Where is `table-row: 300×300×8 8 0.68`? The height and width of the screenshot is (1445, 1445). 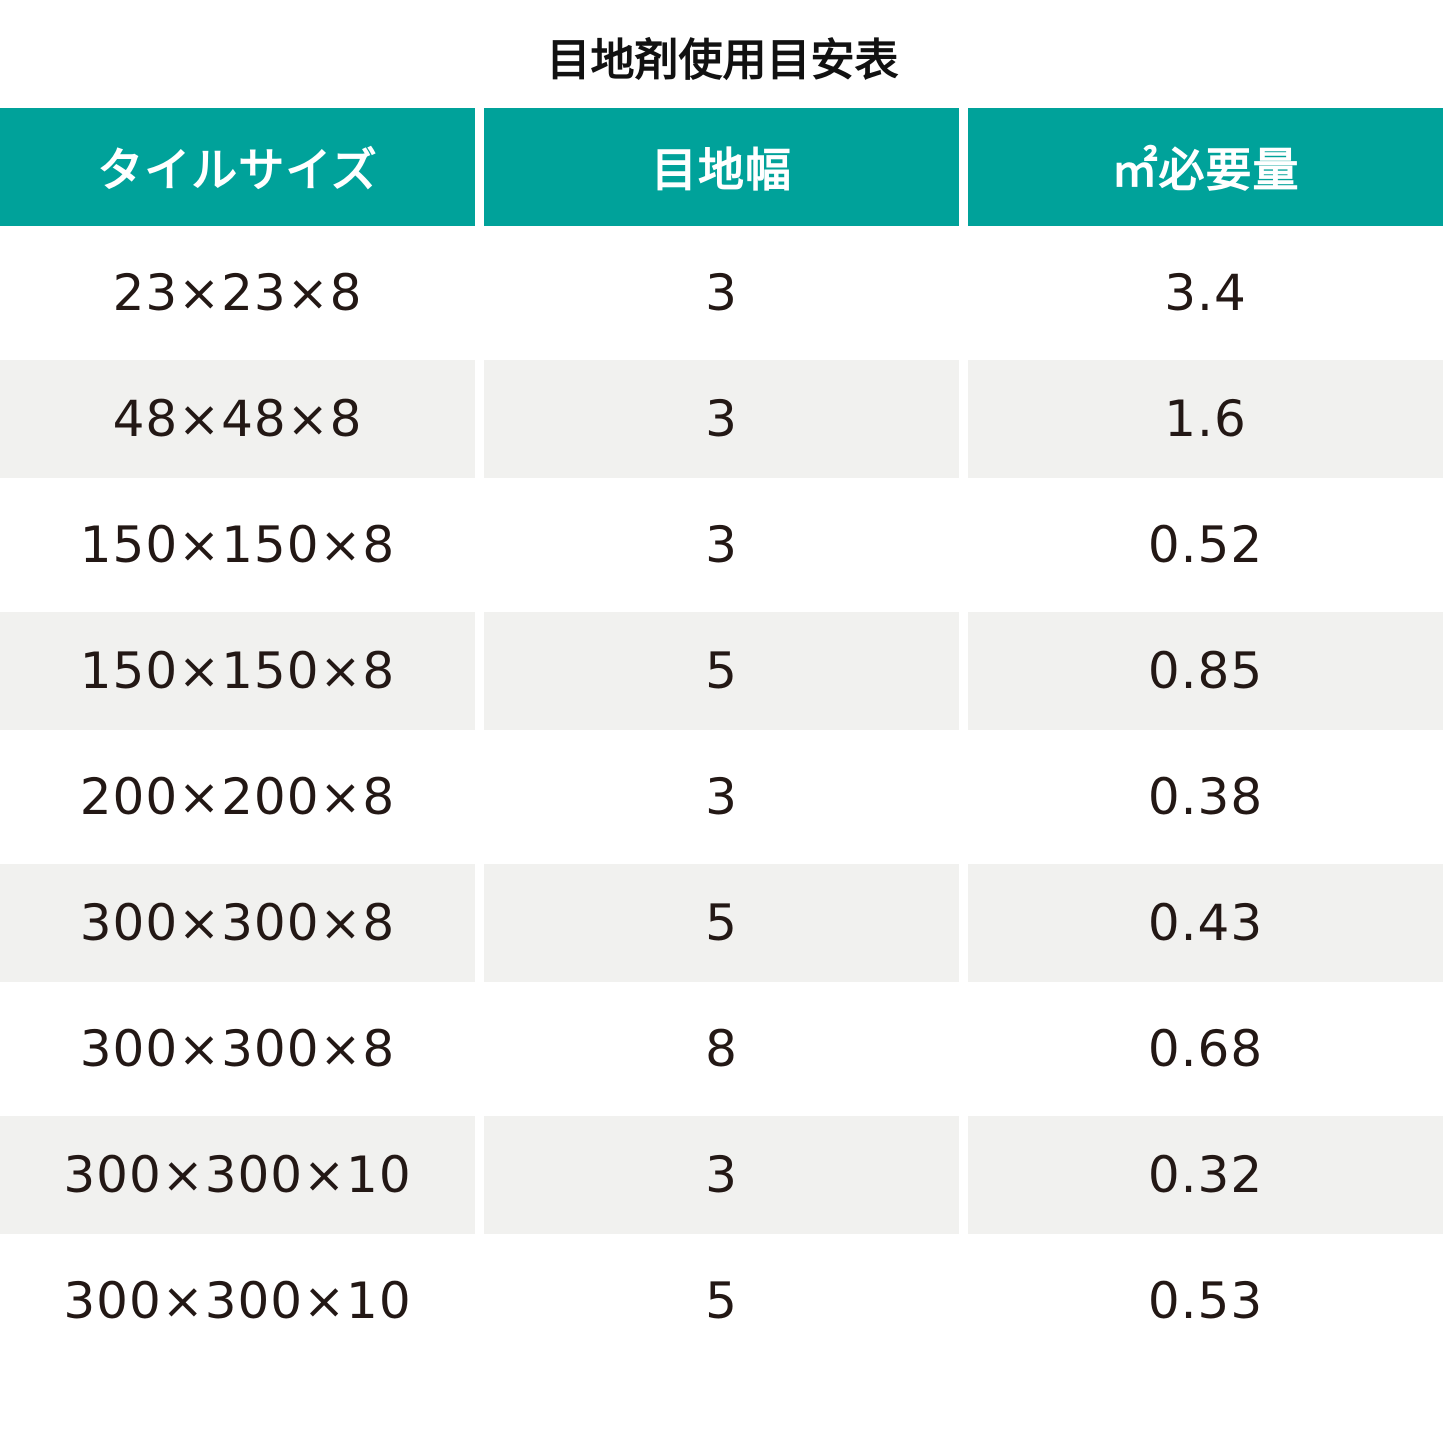 table-row: 300×300×8 8 0.68 is located at coordinates (722, 1049).